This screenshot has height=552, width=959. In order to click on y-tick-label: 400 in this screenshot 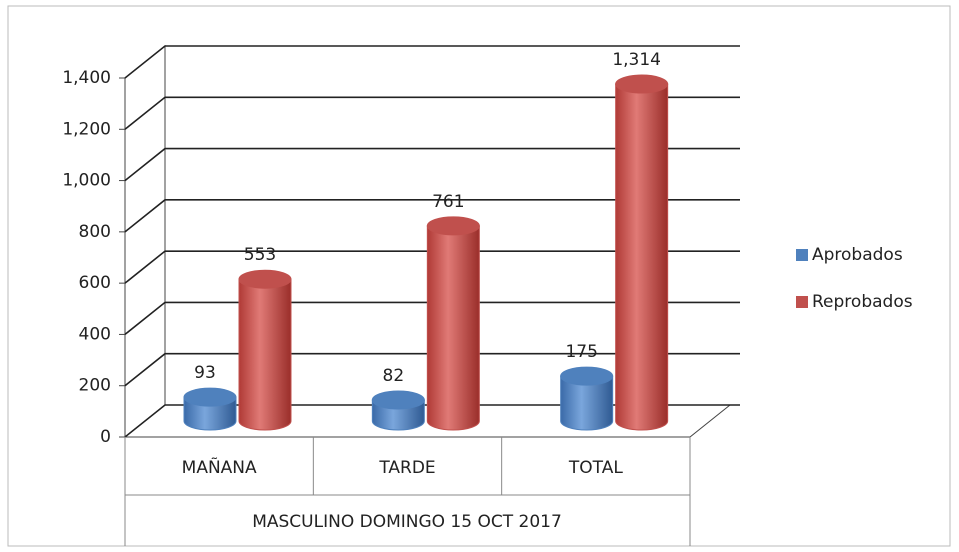, I will do `click(95, 334)`.